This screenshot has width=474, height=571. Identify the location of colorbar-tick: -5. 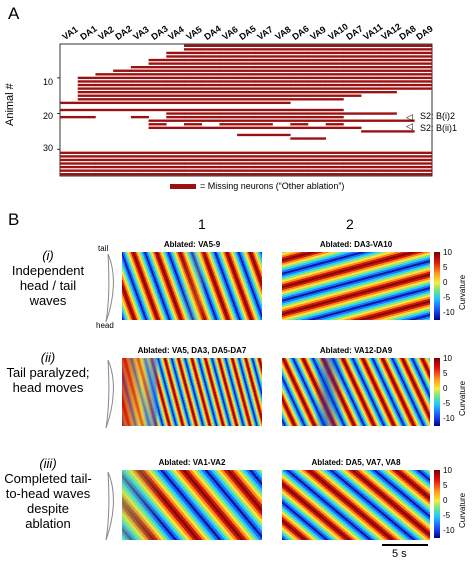
(447, 297).